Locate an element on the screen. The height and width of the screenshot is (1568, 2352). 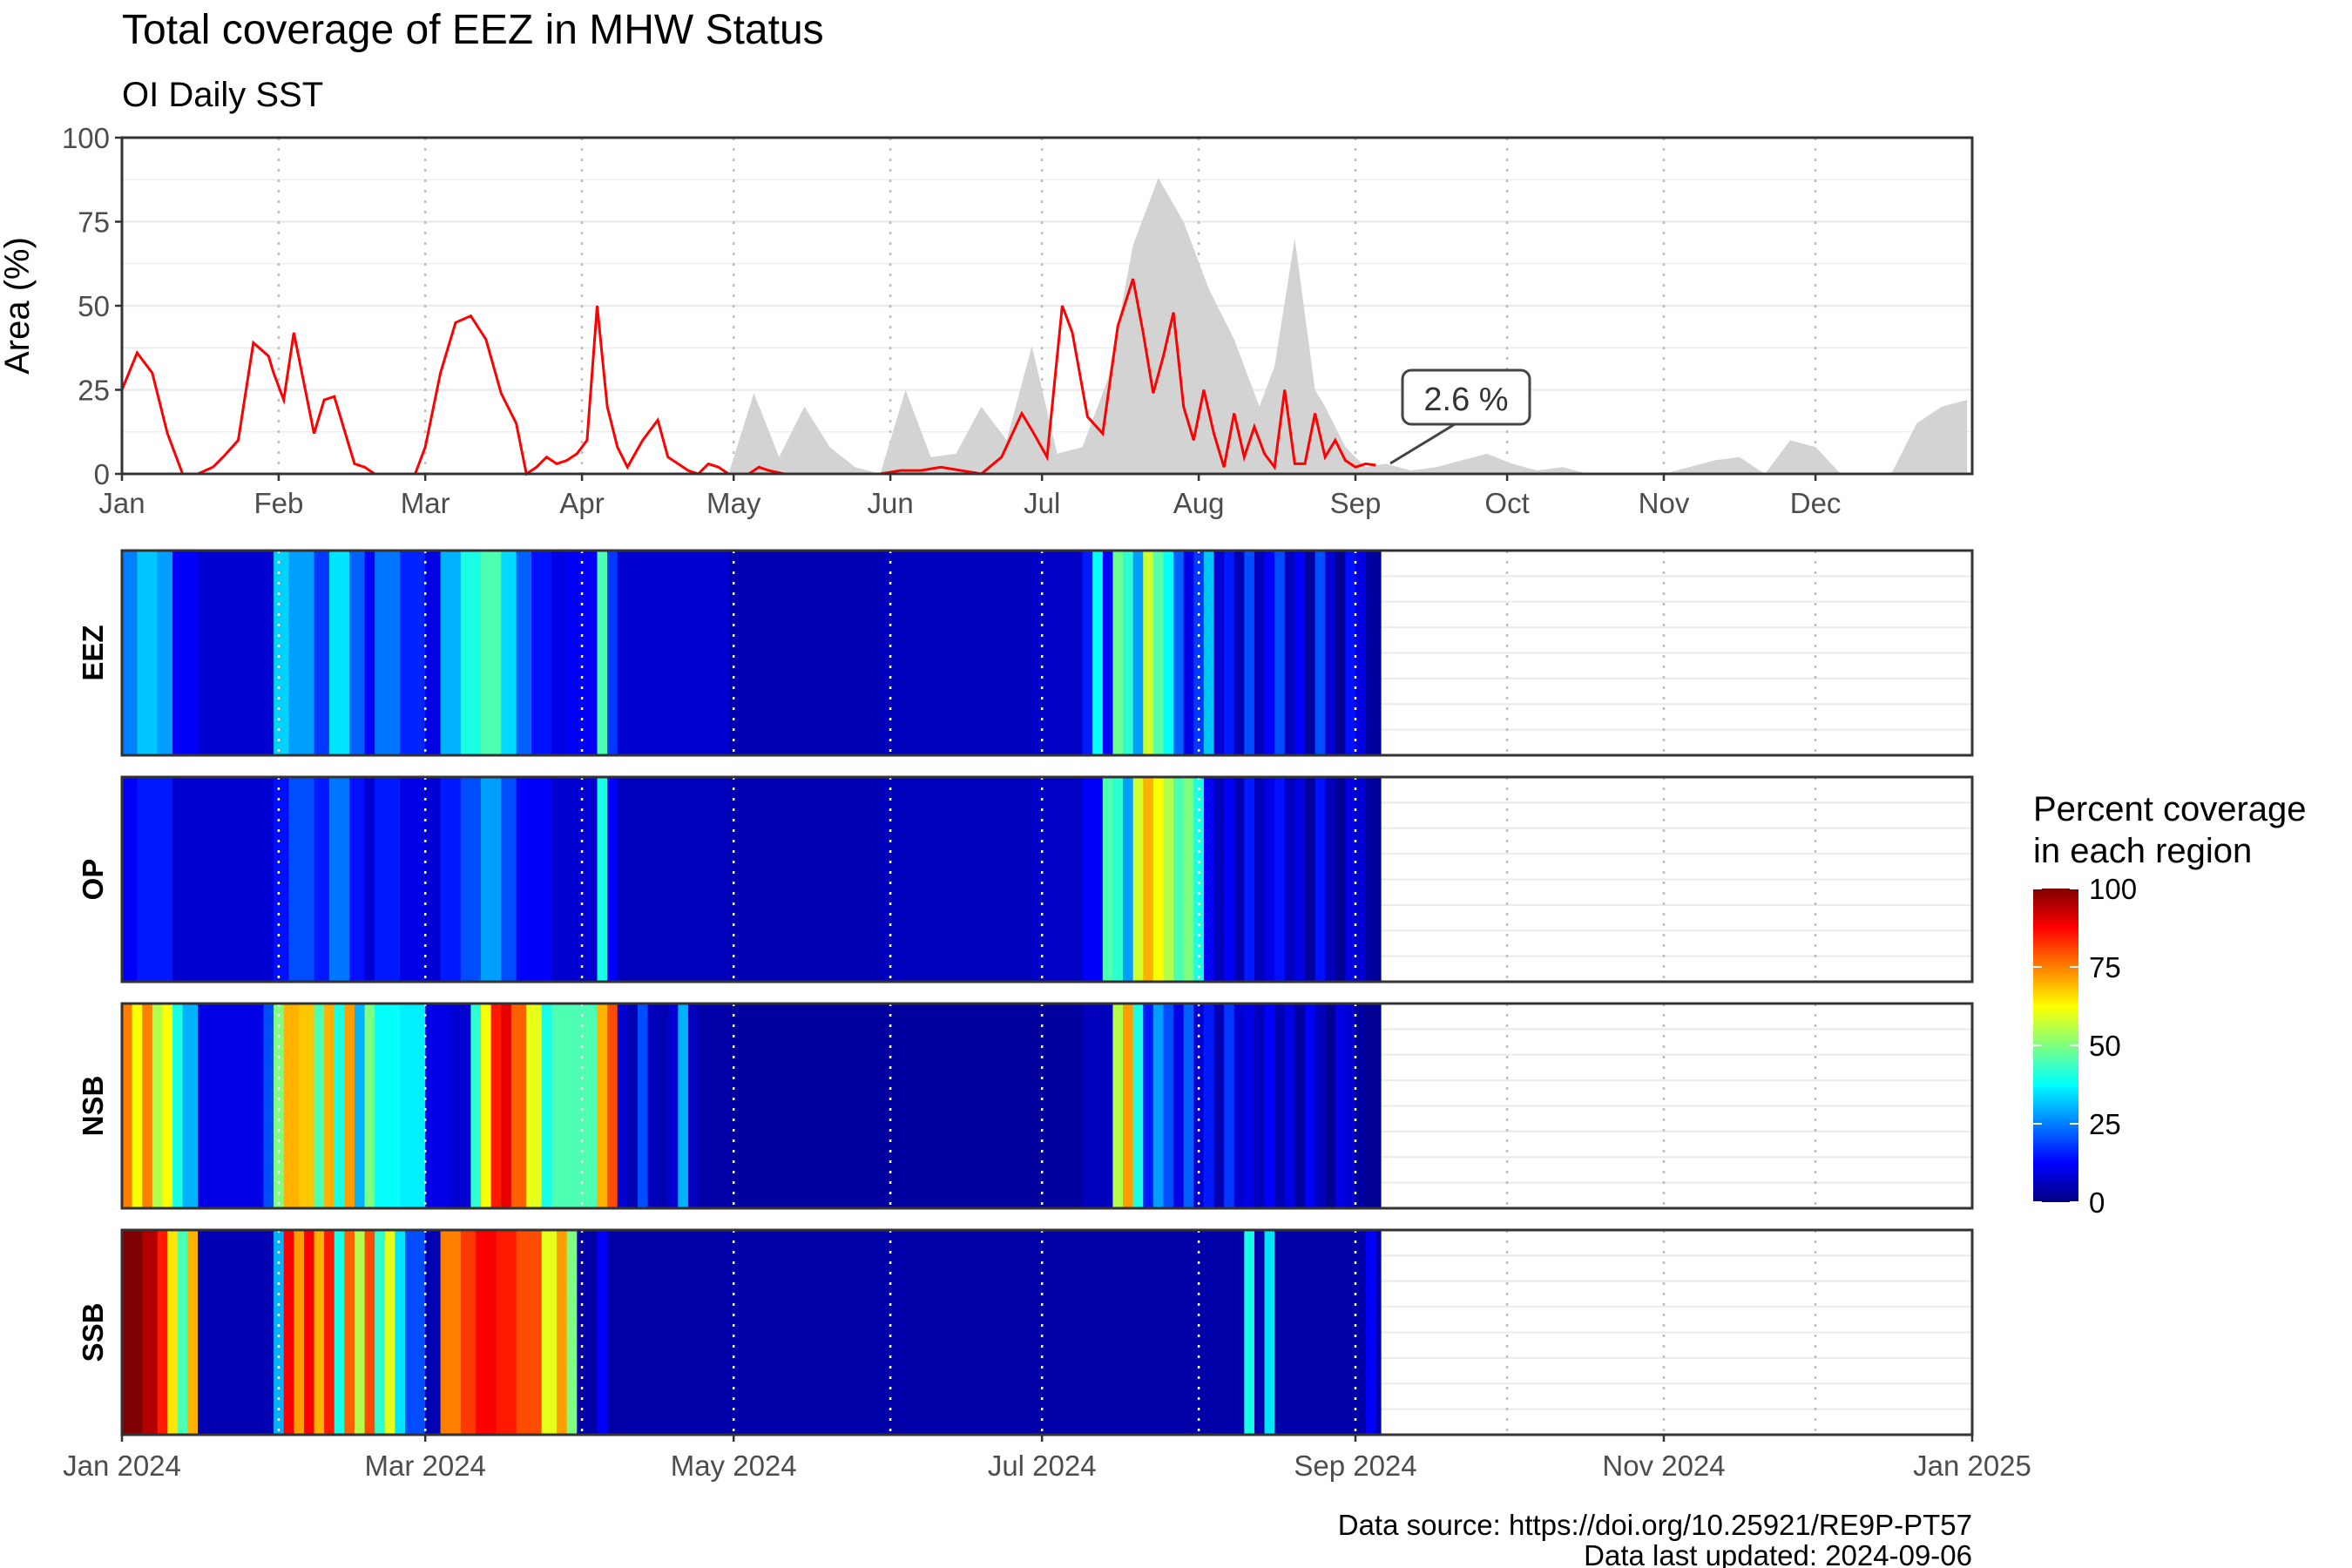
y-tick-label: 100 is located at coordinates (86, 138).